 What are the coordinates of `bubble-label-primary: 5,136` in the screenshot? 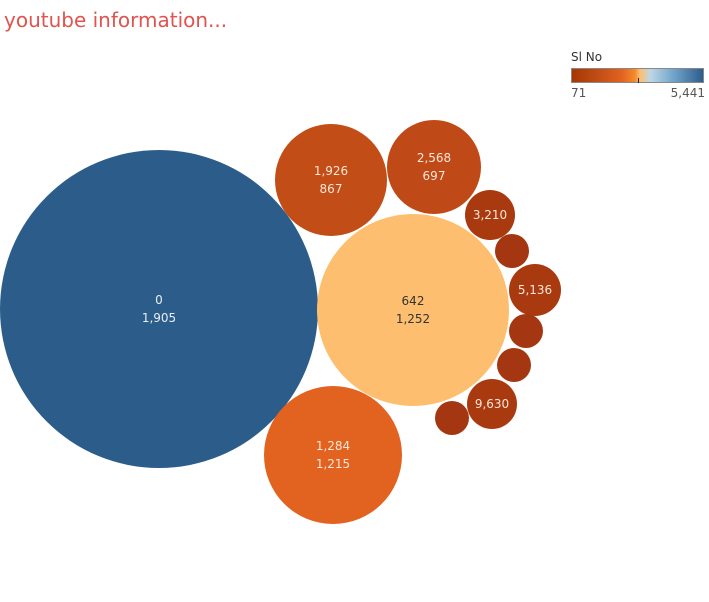 It's located at (535, 290).